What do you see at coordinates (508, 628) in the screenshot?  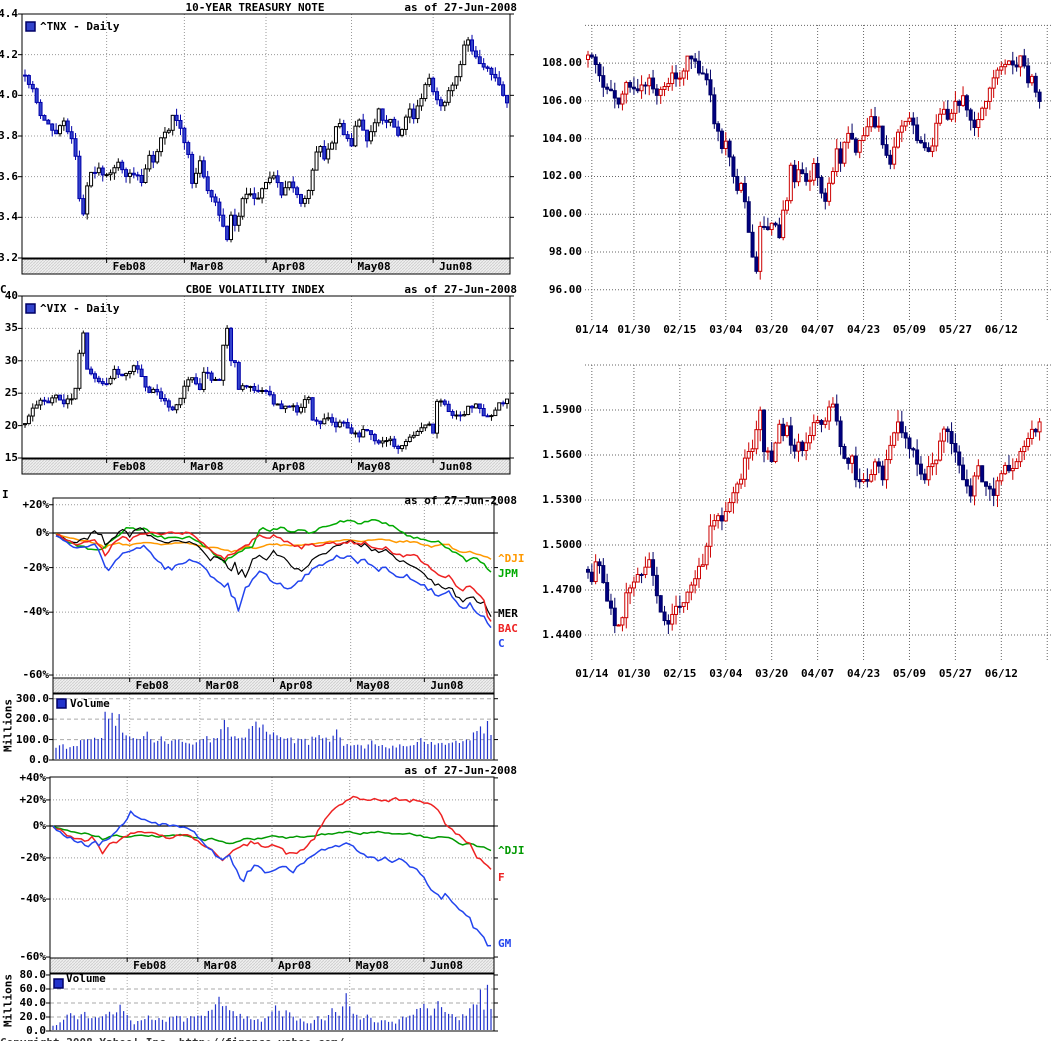 I see `banks-series-label-bac: BAC` at bounding box center [508, 628].